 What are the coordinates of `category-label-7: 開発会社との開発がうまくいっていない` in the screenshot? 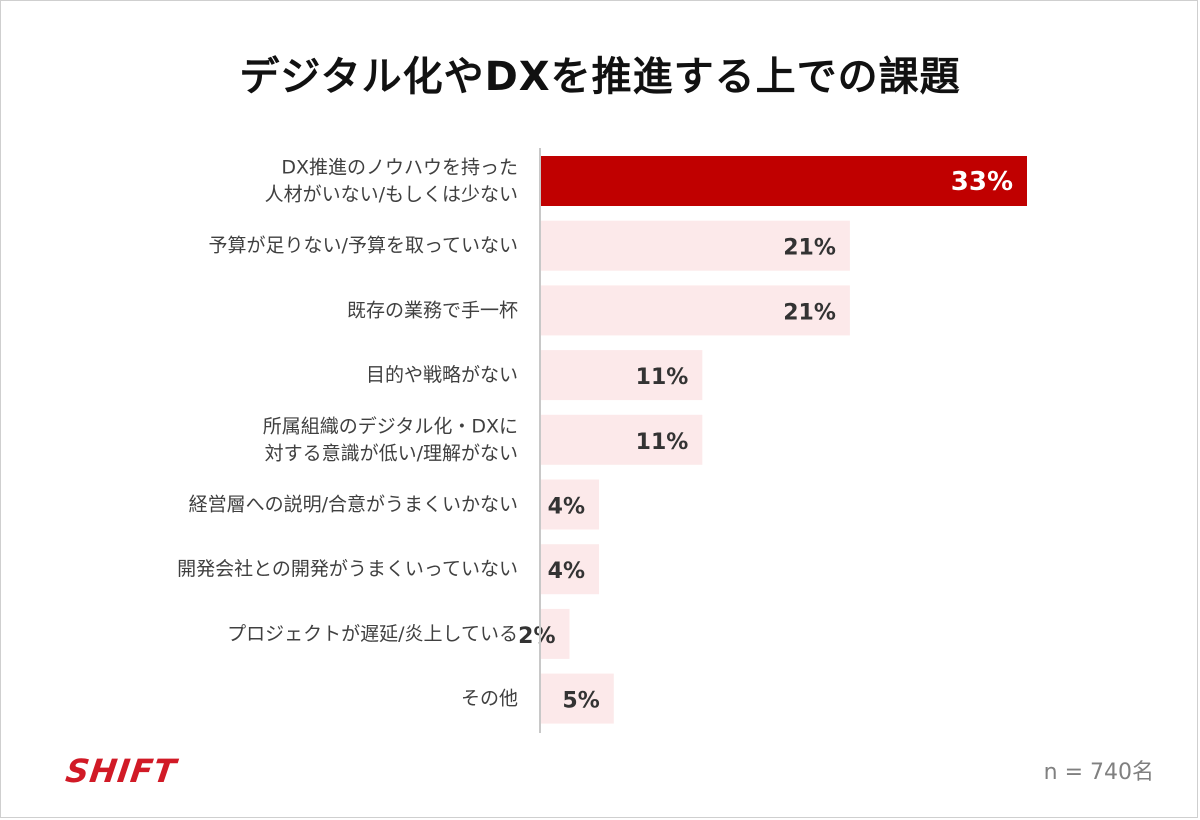 It's located at (347, 569).